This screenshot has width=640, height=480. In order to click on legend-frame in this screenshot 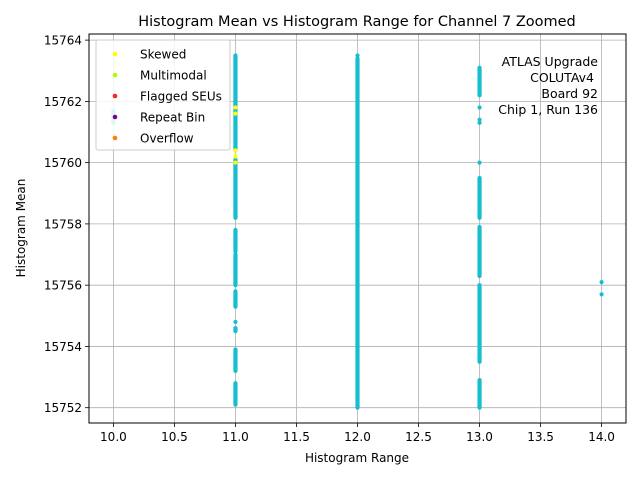, I will do `click(163, 95)`.